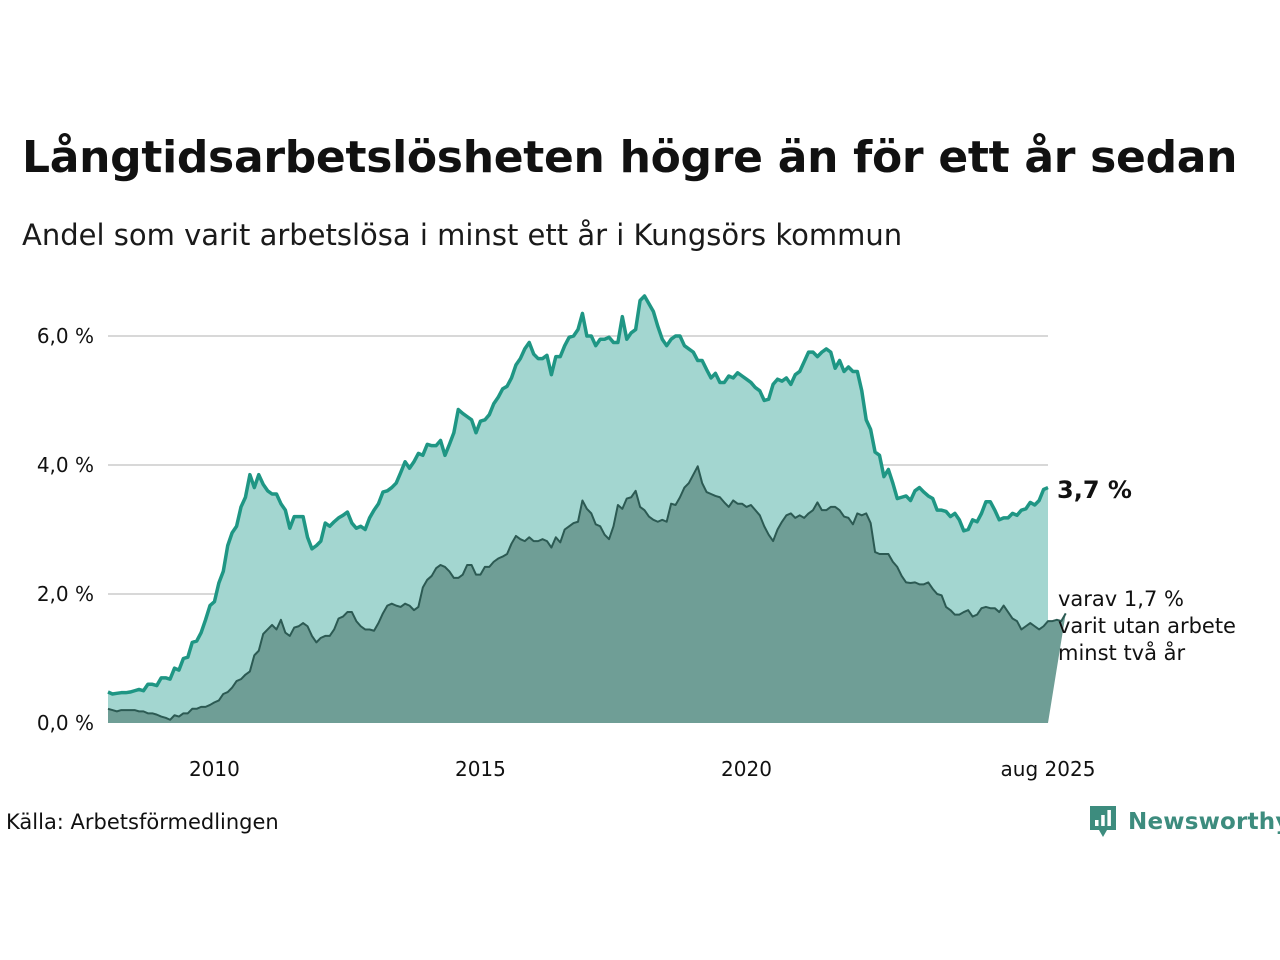  What do you see at coordinates (746, 769) in the screenshot?
I see `x-tick-label: 2020` at bounding box center [746, 769].